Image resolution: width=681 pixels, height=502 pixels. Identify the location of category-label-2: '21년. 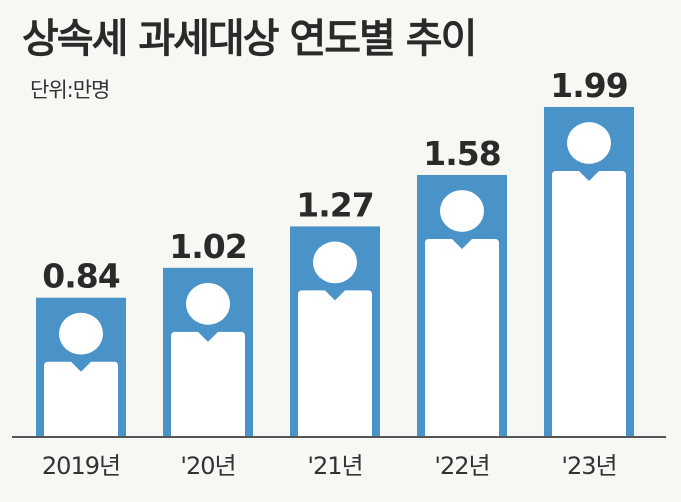
(334, 466).